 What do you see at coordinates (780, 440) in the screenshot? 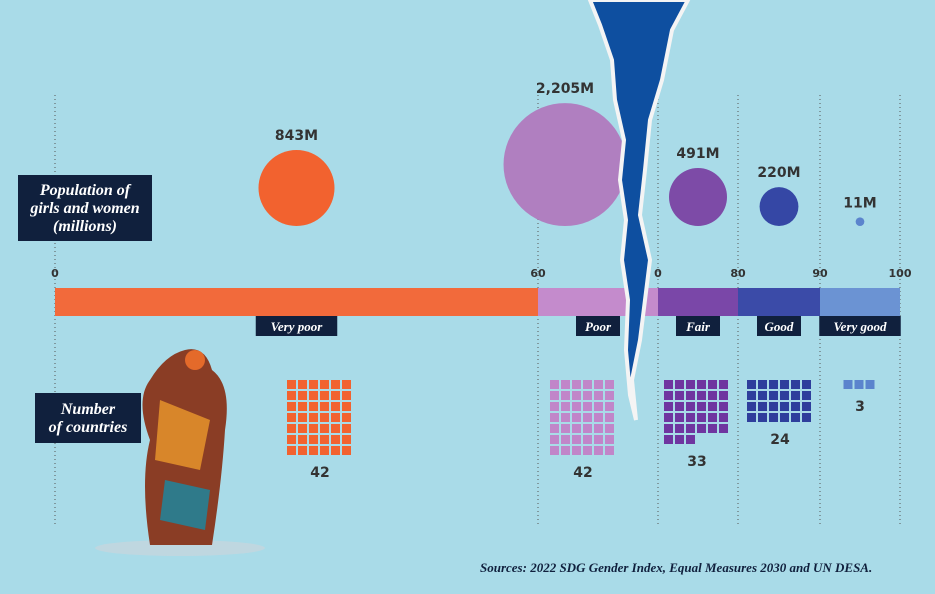
I see `country-count: 24` at bounding box center [780, 440].